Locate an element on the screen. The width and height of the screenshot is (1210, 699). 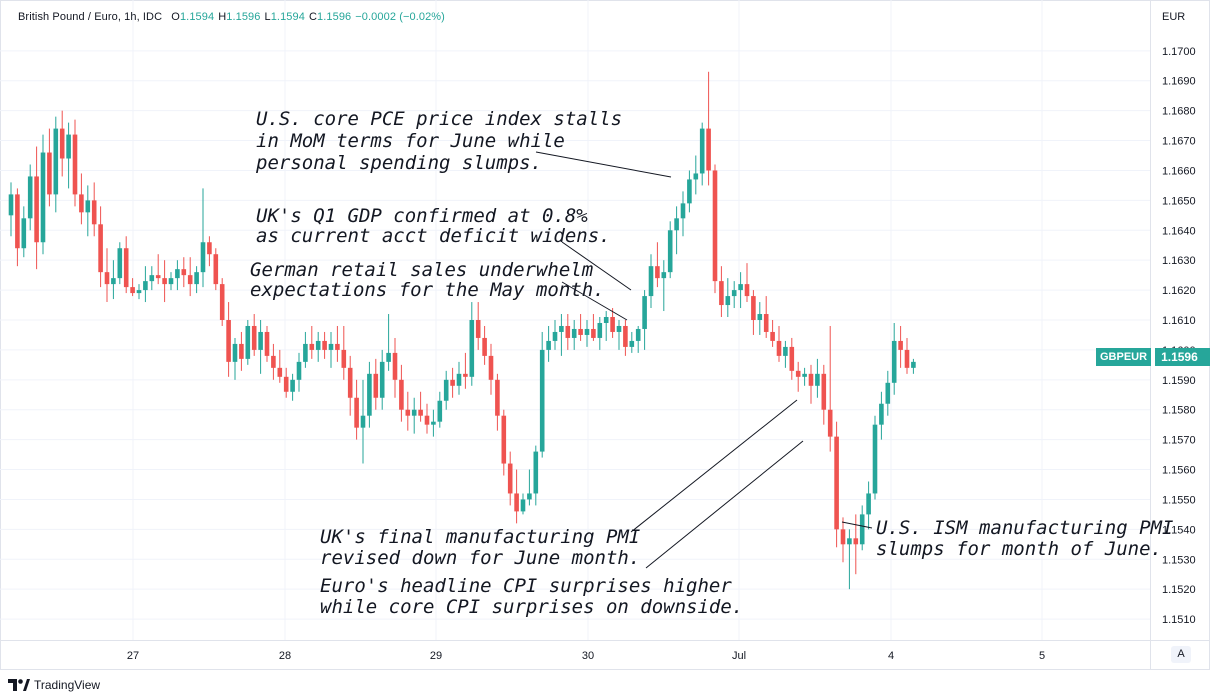
auto-scale-button: A is located at coordinates (1181, 654).